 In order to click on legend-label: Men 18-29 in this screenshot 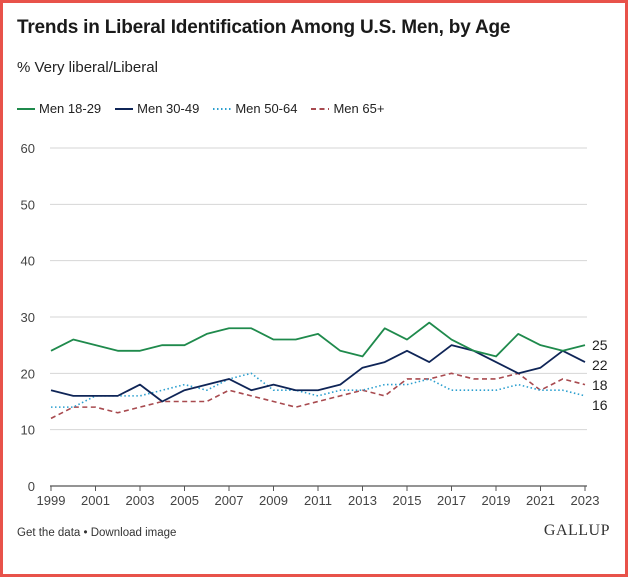, I will do `click(70, 108)`.